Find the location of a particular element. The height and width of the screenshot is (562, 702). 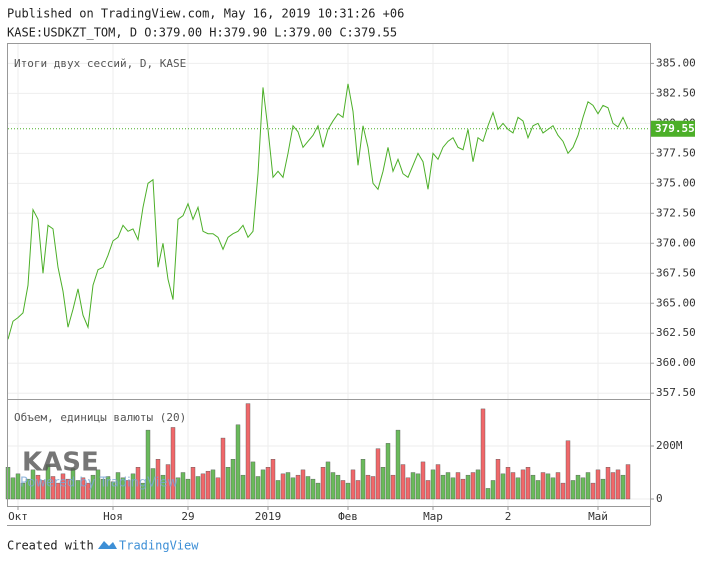

y-tick-label: 0 is located at coordinates (659, 498).